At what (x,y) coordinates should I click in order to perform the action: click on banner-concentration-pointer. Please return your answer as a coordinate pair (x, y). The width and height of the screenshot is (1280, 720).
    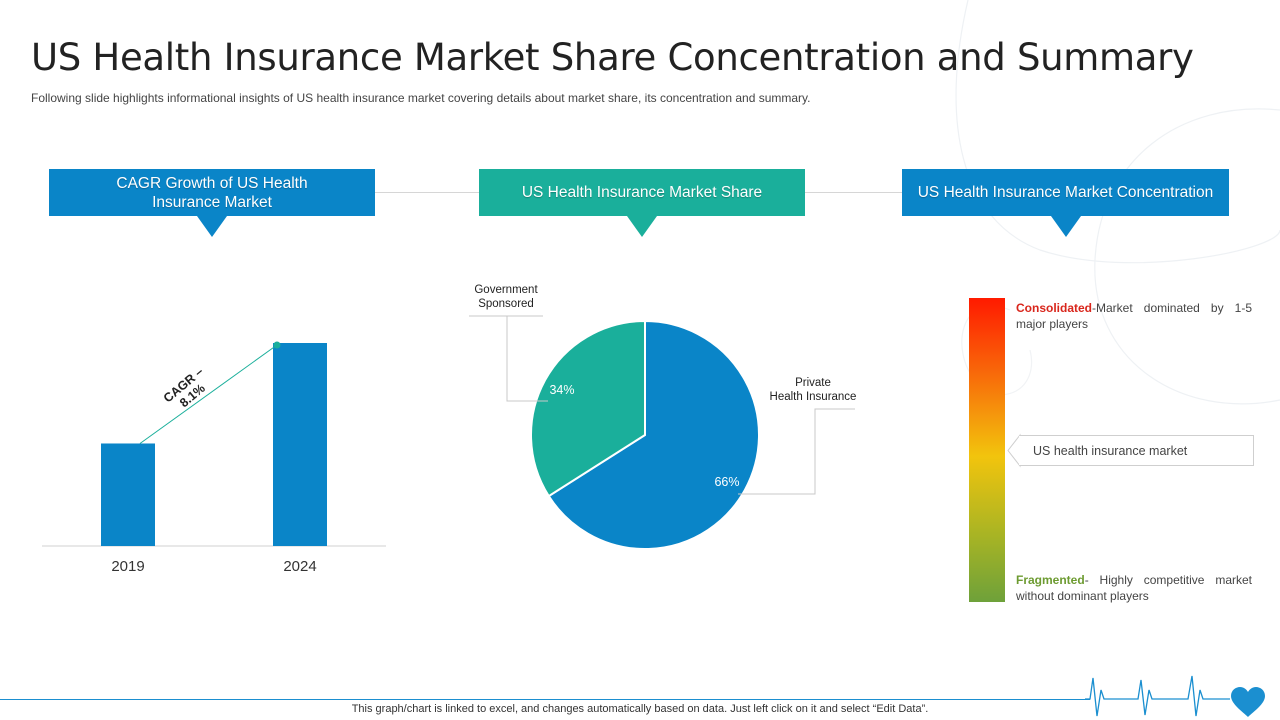
    Looking at the image, I should click on (1065, 226).